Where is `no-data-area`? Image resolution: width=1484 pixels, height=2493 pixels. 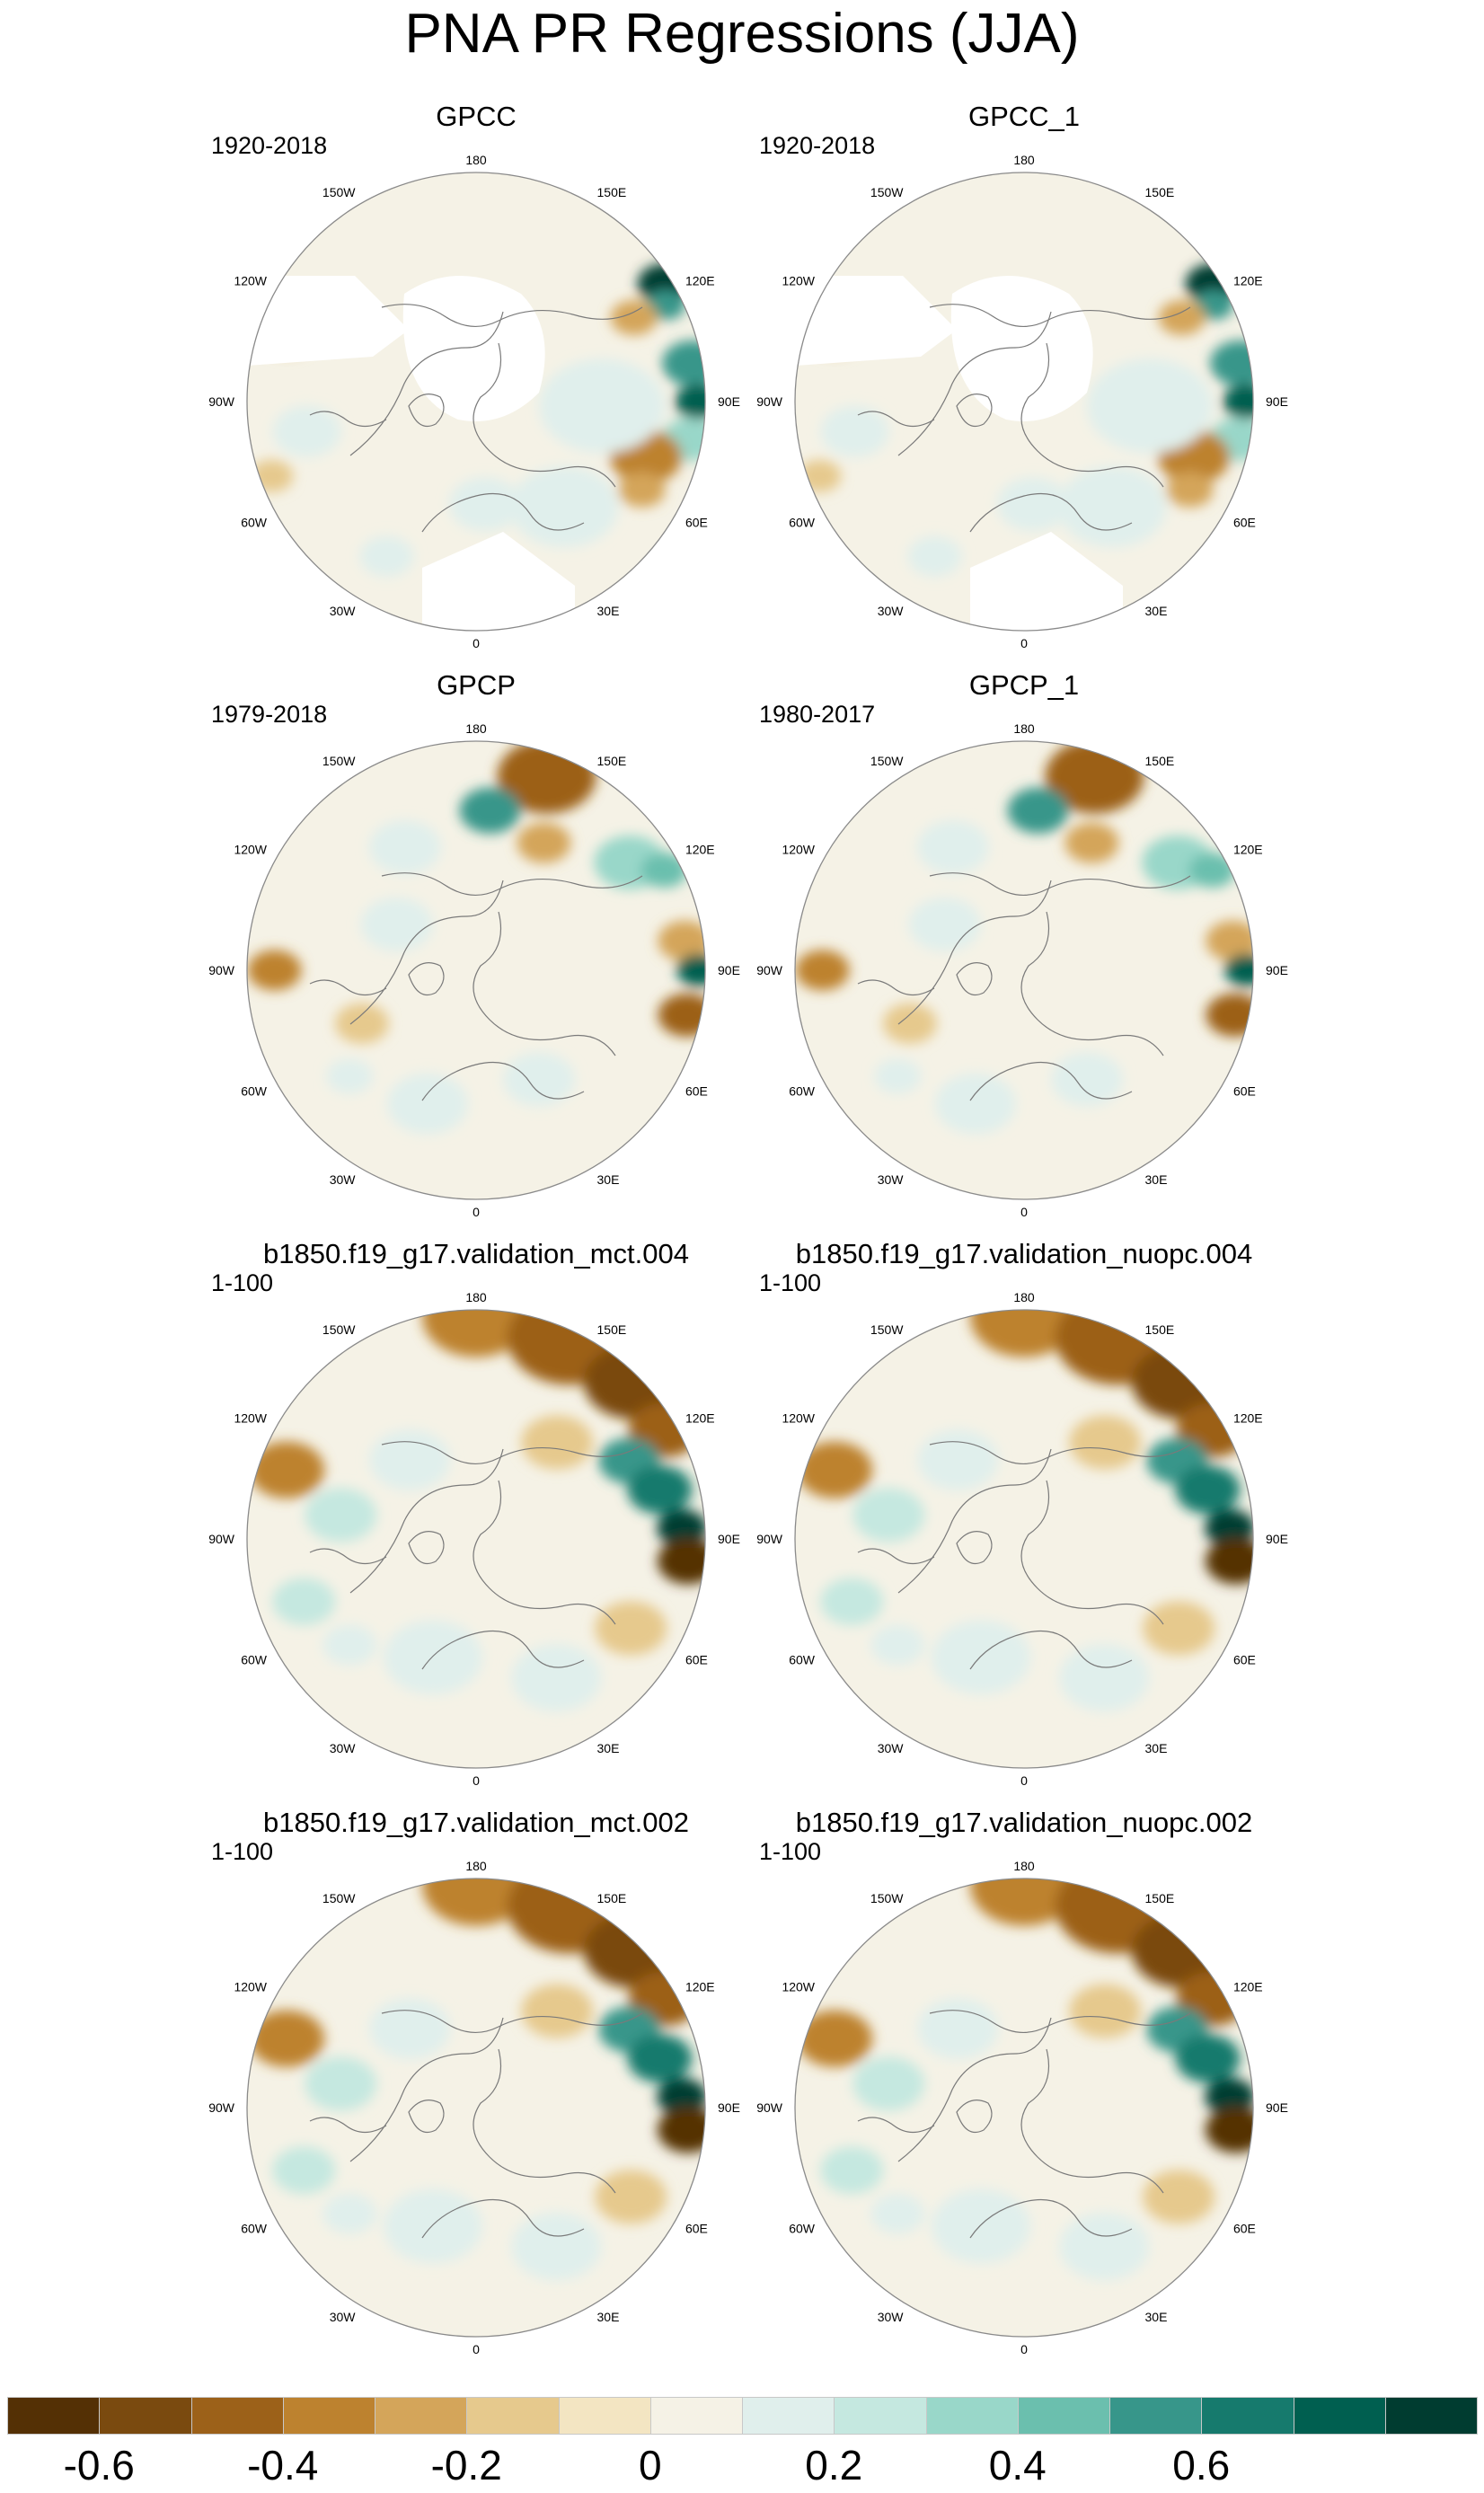 no-data-area is located at coordinates (328, 321).